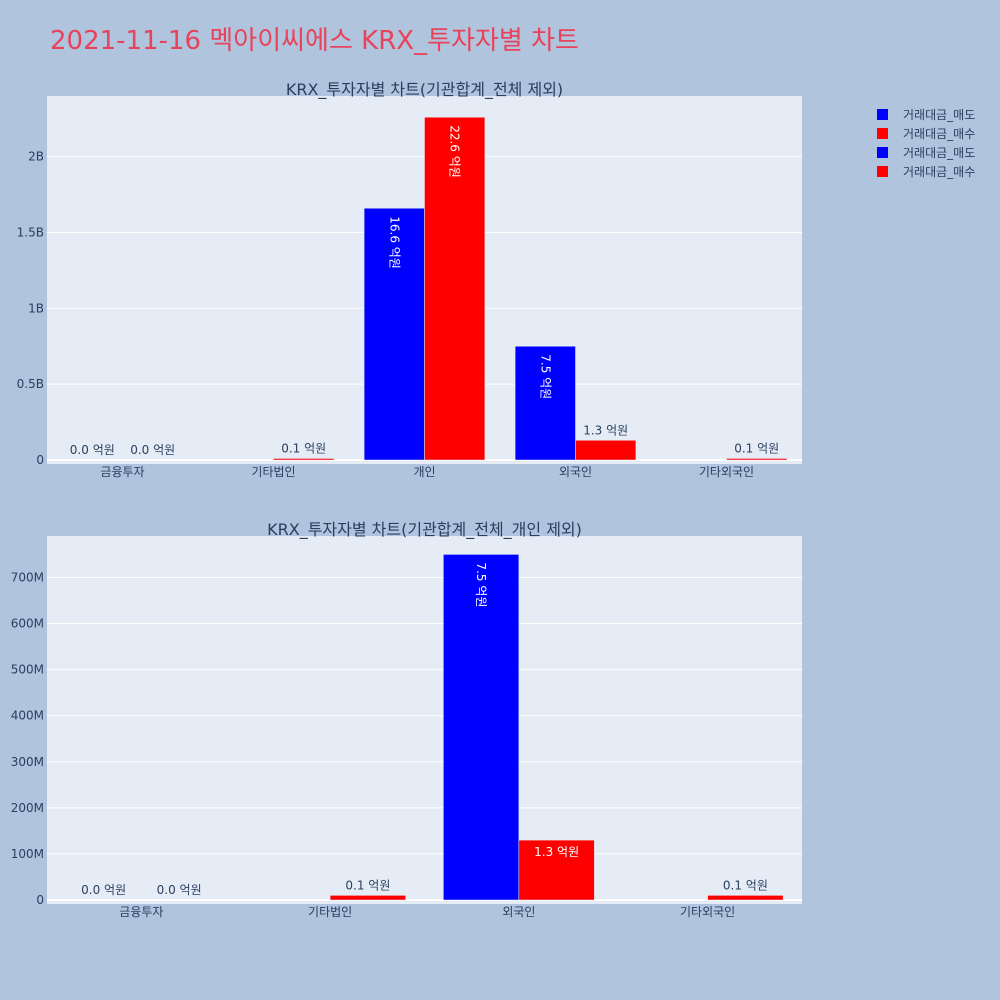 The image size is (1000, 1000). I want to click on y-tick-label: 200M, so click(27, 808).